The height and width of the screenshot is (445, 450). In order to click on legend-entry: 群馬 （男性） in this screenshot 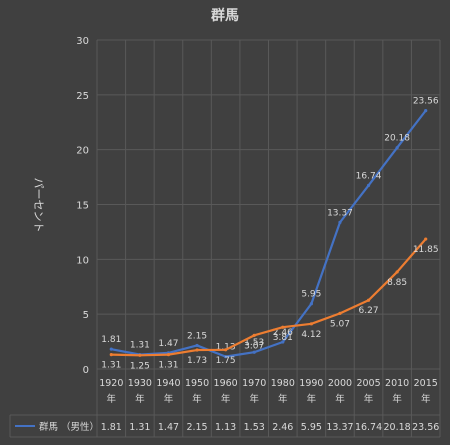, I will do `click(69, 427)`.